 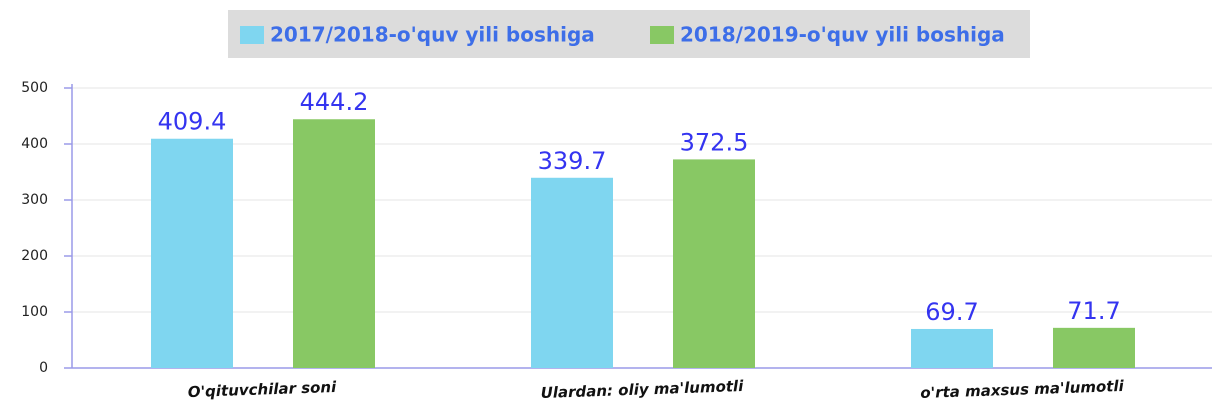 What do you see at coordinates (43, 368) in the screenshot?
I see `y-tick-label: 0` at bounding box center [43, 368].